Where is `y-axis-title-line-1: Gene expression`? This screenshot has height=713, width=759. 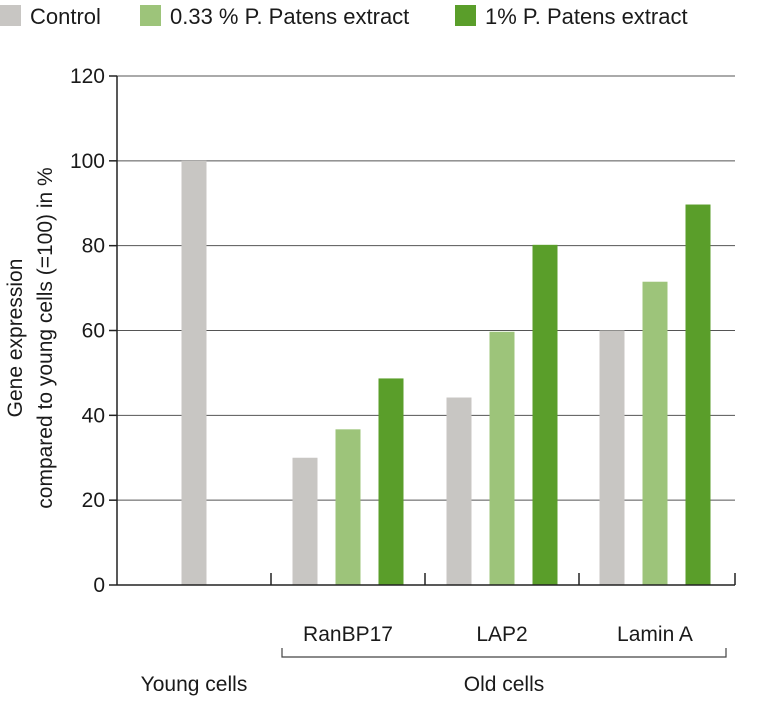 y-axis-title-line-1: Gene expression is located at coordinates (15, 338).